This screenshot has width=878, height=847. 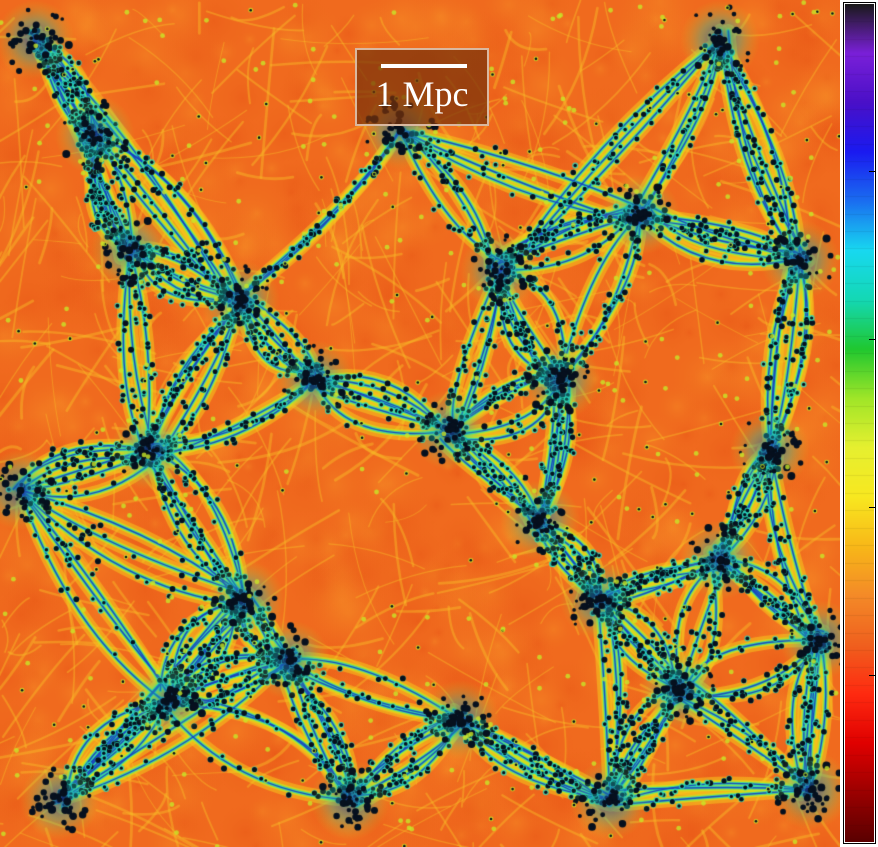 I want to click on scale-bar-line, so click(x=424, y=66).